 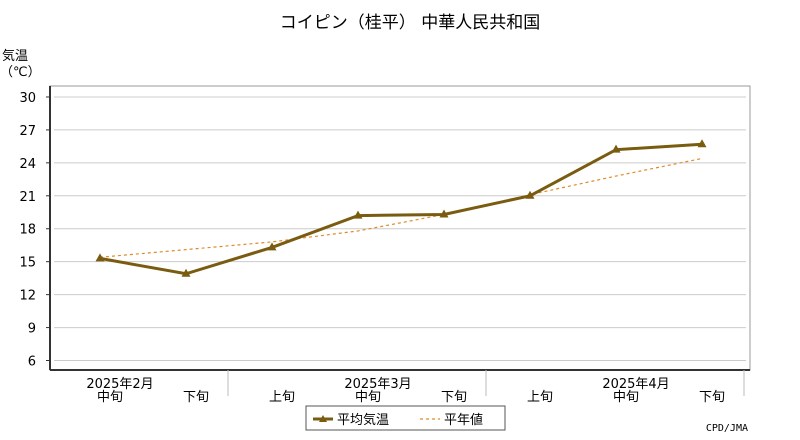 What do you see at coordinates (377, 384) in the screenshot?
I see `x-month-label: 2025年3月` at bounding box center [377, 384].